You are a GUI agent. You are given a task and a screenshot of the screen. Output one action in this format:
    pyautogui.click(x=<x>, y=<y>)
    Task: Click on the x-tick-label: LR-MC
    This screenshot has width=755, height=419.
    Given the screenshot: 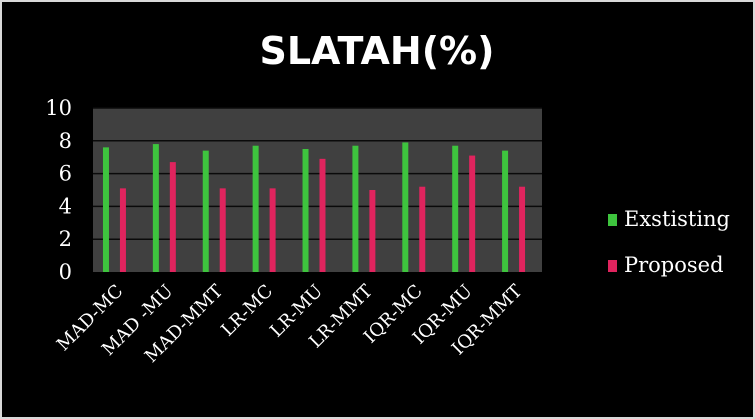 What is the action you would take?
    pyautogui.click(x=247, y=311)
    